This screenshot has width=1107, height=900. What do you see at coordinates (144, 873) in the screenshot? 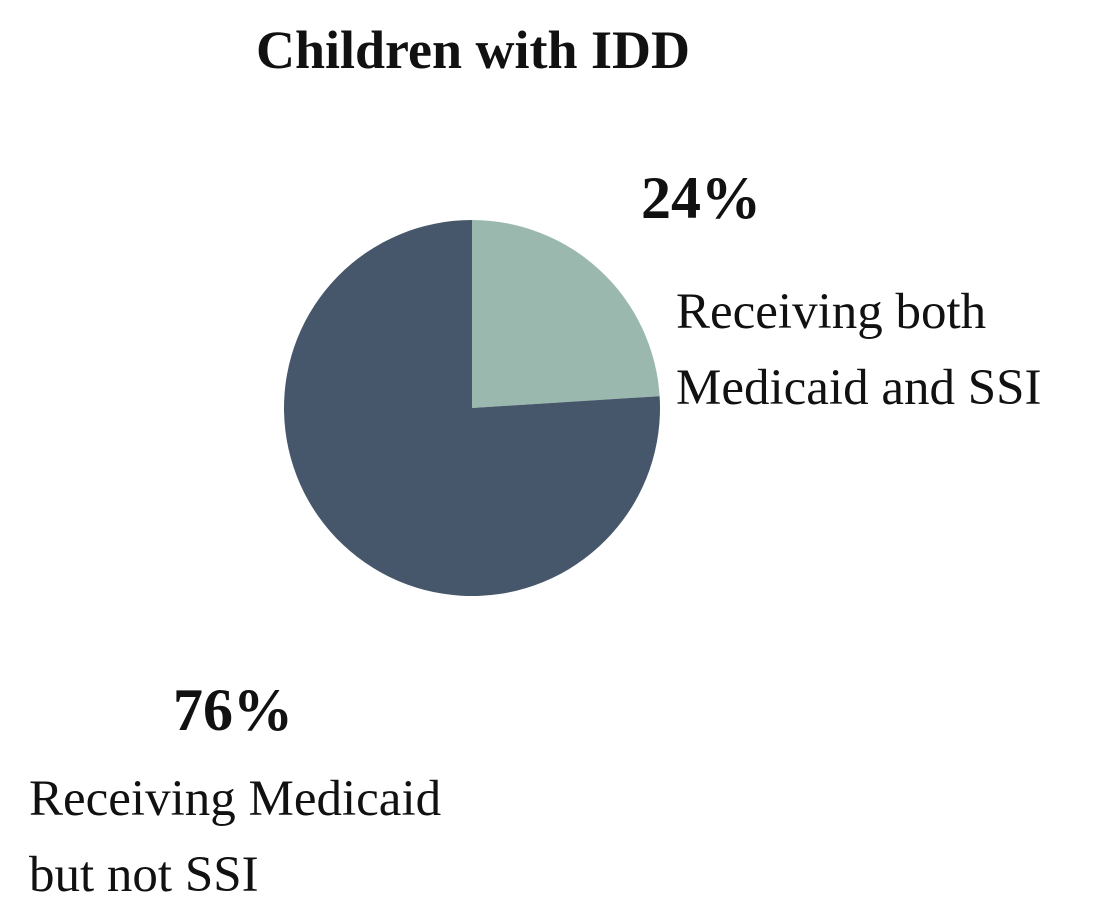
I see `slice-label-medicaid-not-ssi-line-2: but not SSI` at bounding box center [144, 873].